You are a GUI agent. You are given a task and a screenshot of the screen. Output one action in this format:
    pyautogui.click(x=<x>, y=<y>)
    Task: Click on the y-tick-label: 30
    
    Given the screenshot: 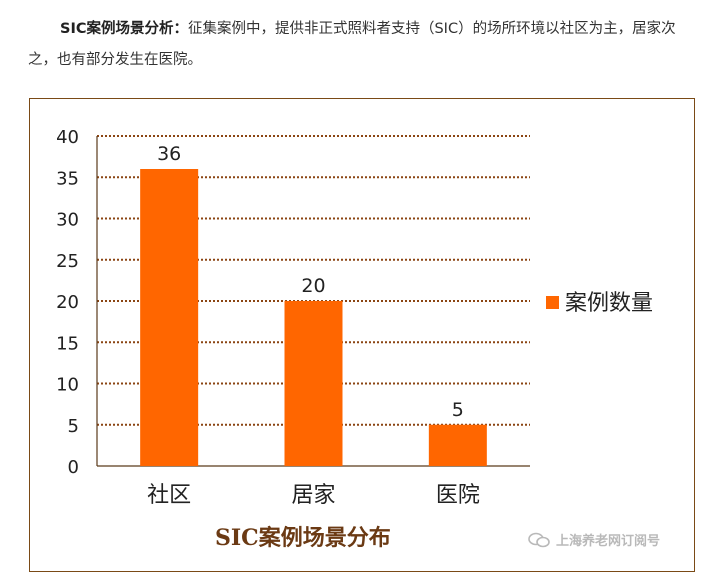 What is the action you would take?
    pyautogui.click(x=67, y=220)
    